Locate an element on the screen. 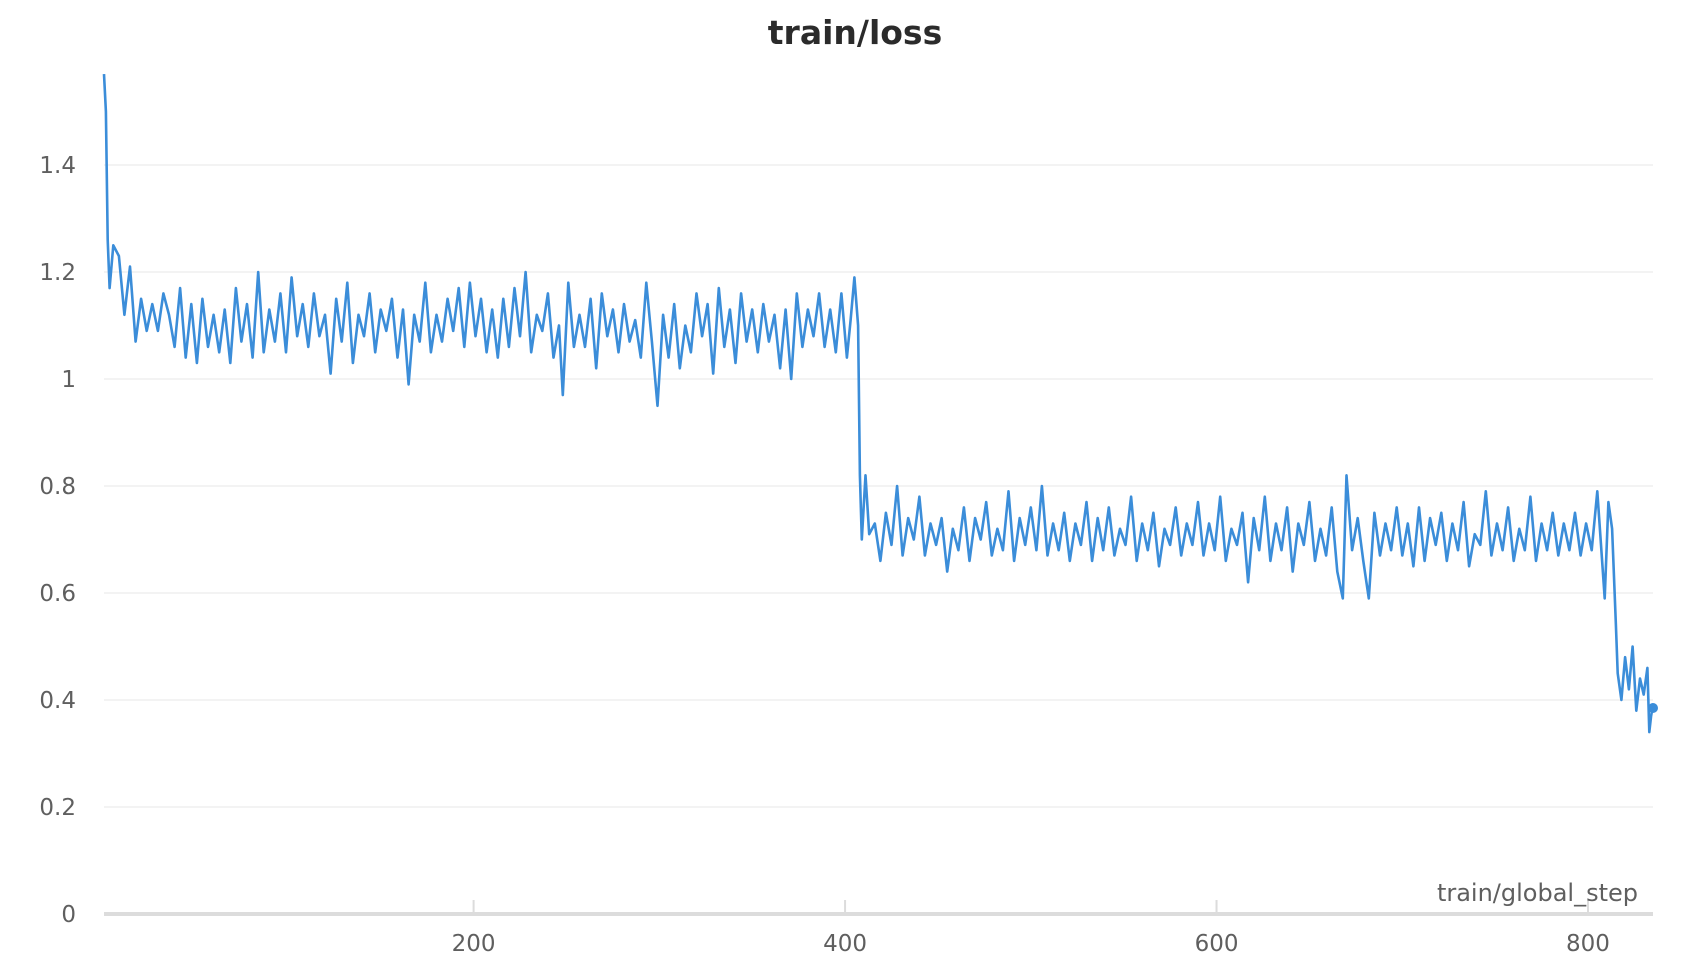  x-tick-label: 400 is located at coordinates (845, 944).